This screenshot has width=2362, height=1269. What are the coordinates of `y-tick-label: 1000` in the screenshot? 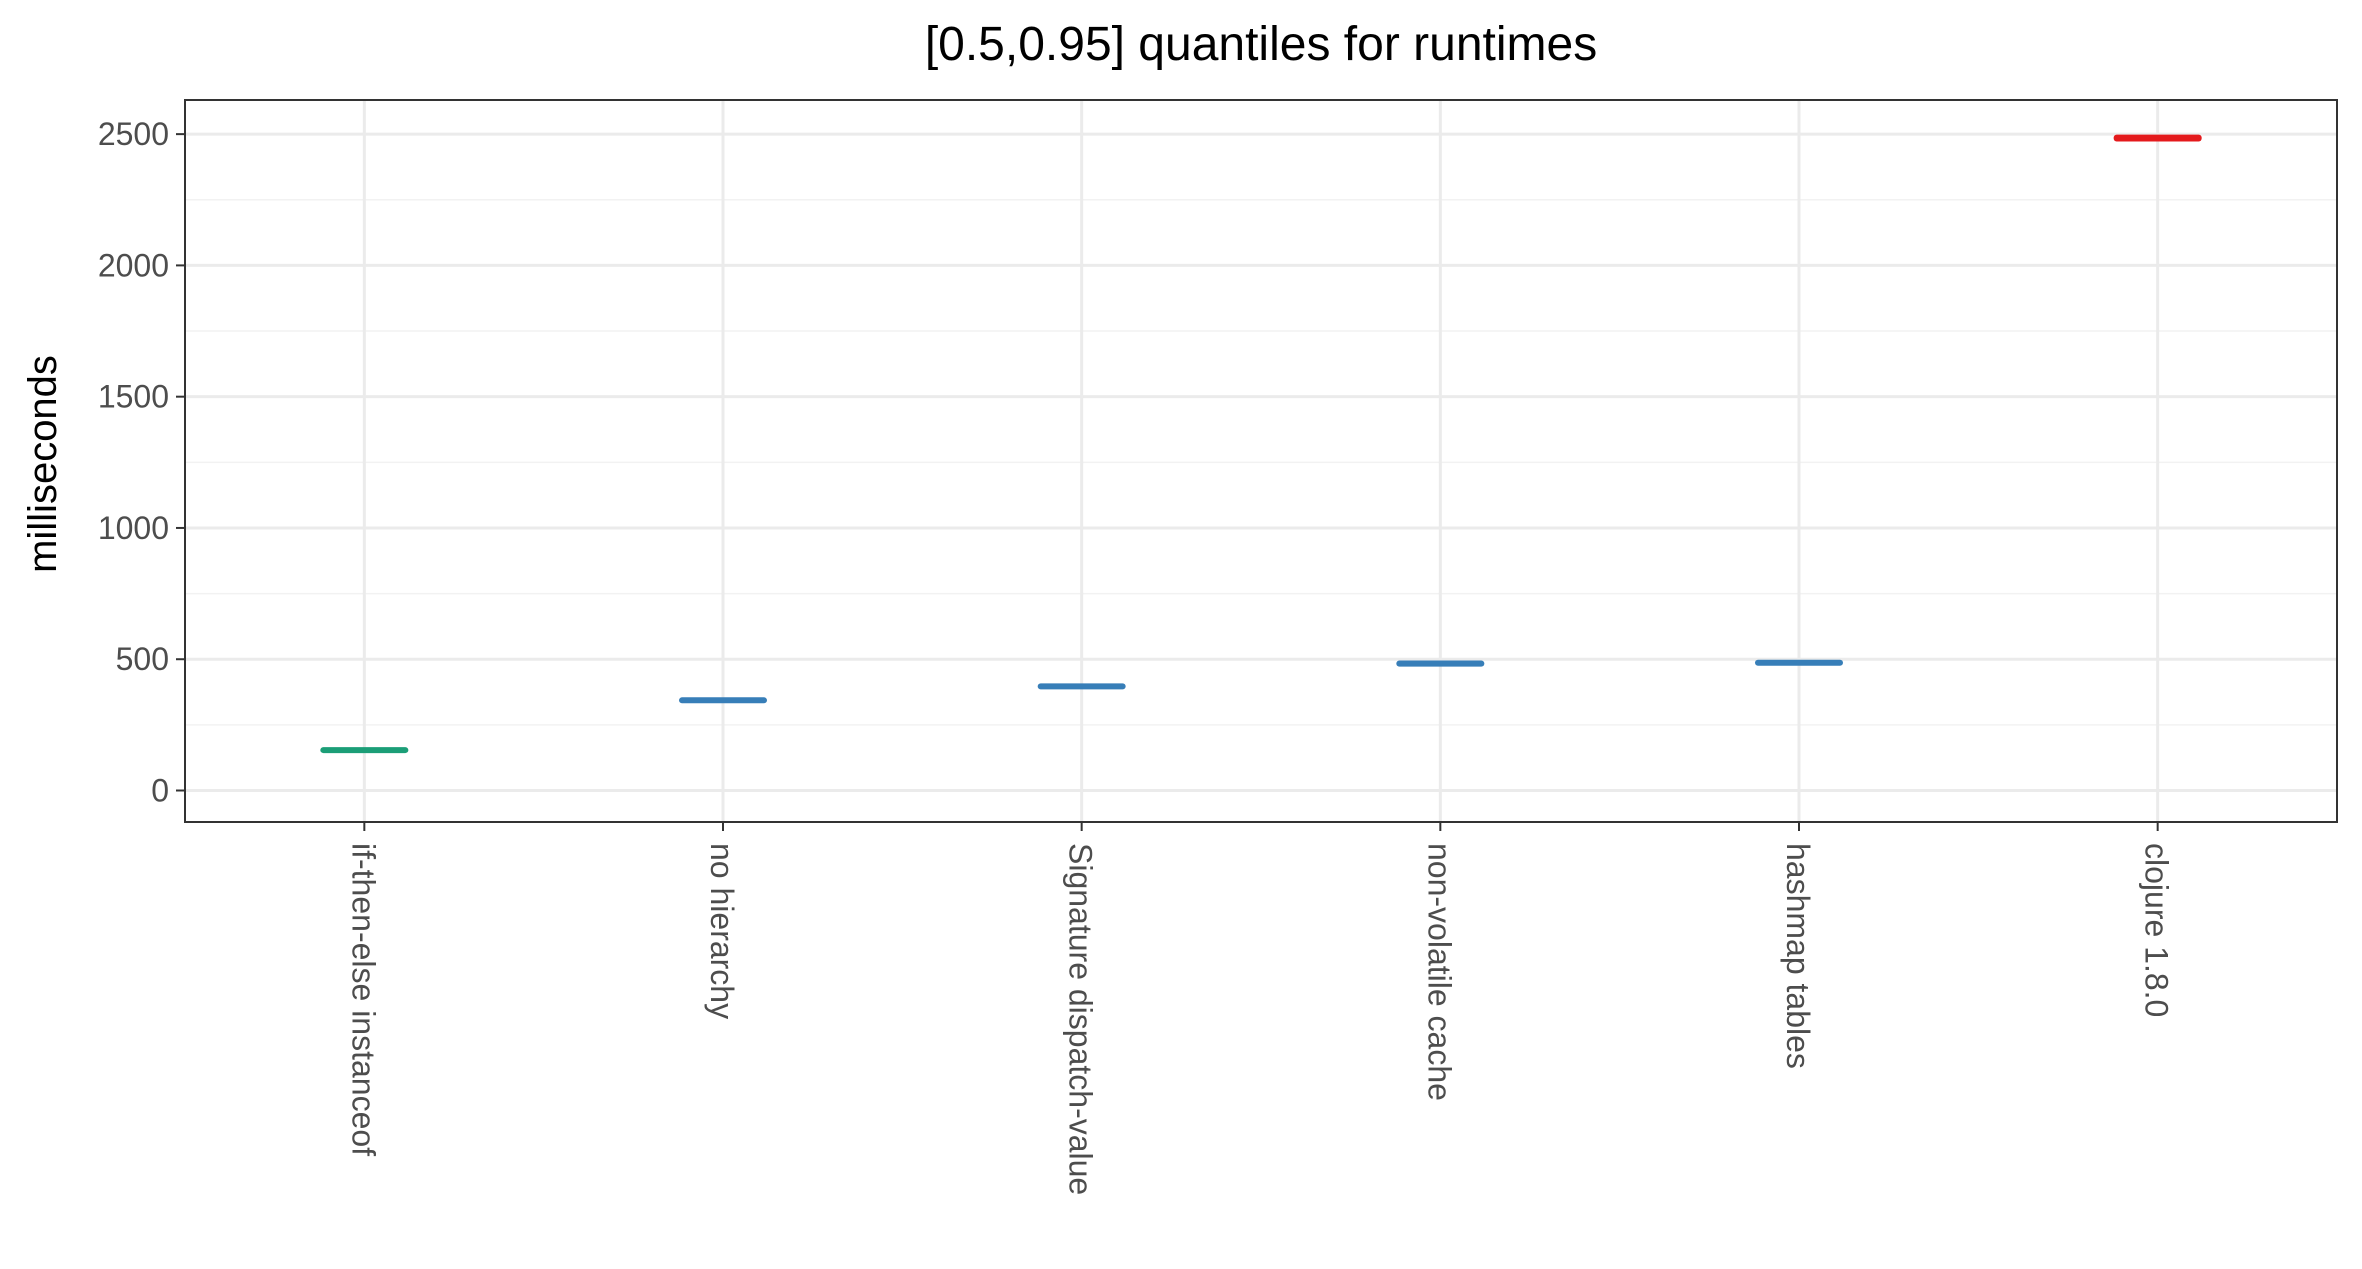 It's located at (133, 528).